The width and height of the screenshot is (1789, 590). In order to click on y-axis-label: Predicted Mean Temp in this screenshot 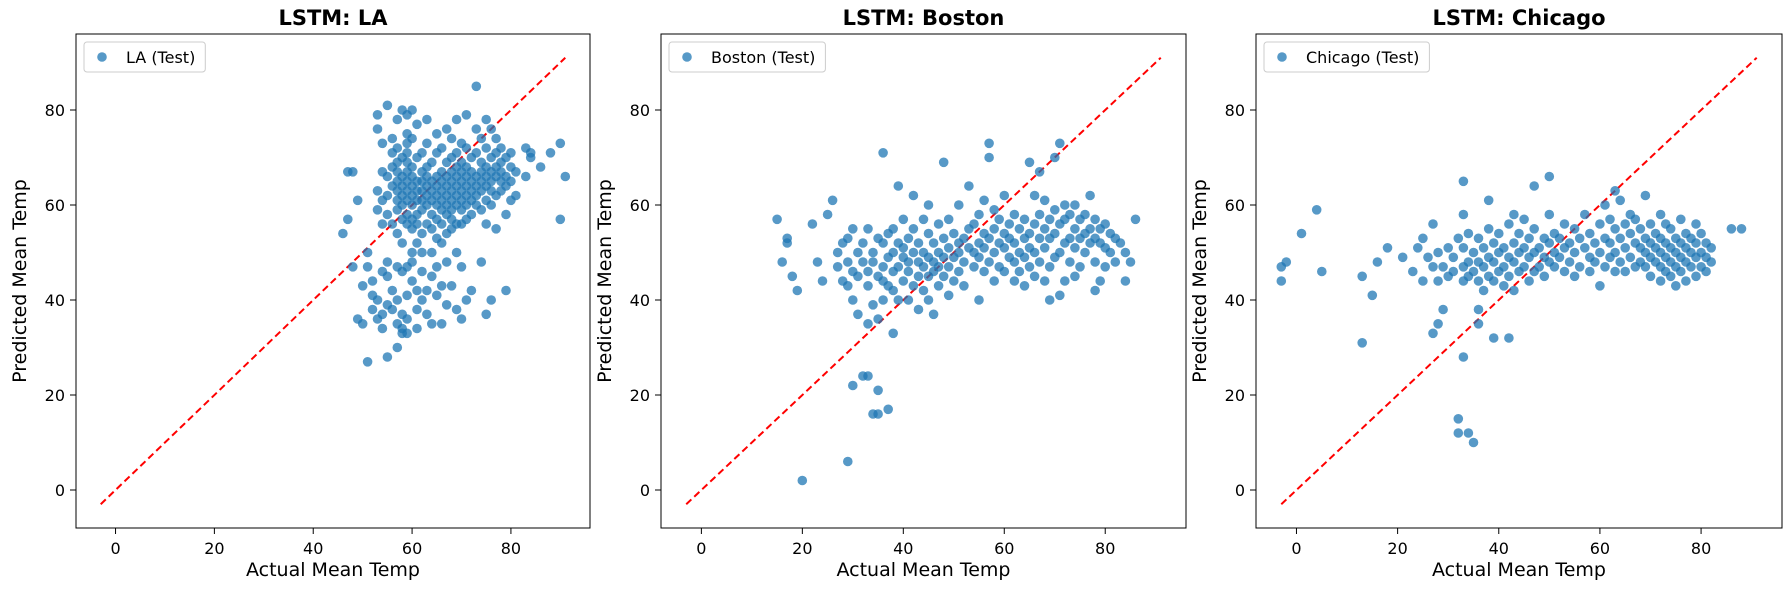, I will do `click(20, 281)`.